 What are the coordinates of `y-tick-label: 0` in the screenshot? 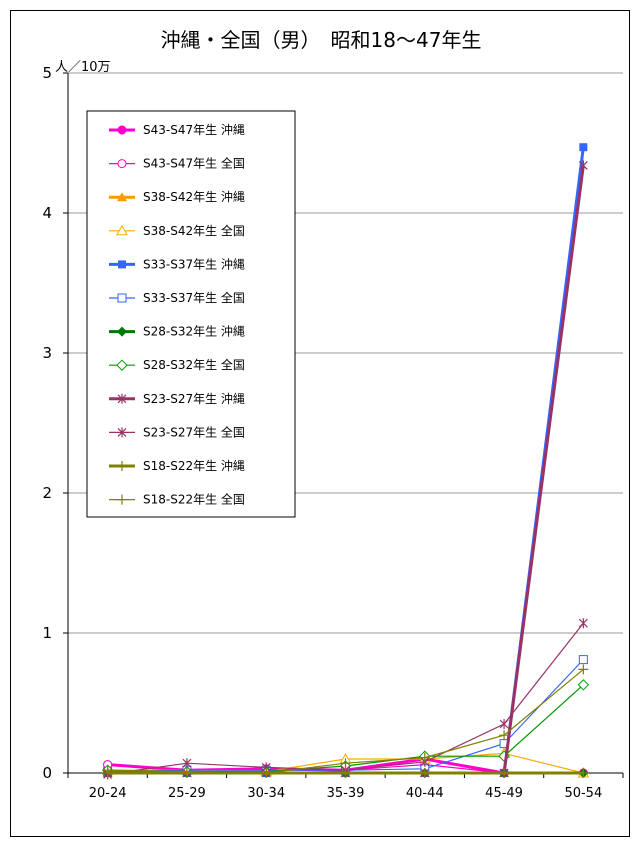 It's located at (47, 773).